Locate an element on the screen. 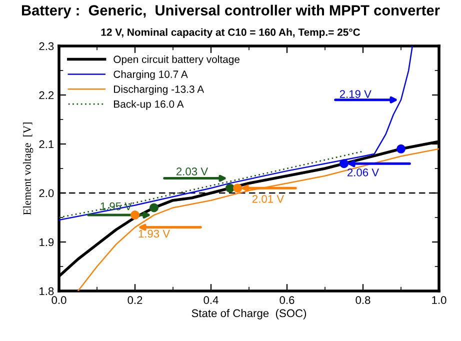 This screenshot has height=341, width=461. y-tick-label: 2.3 is located at coordinates (46, 46).